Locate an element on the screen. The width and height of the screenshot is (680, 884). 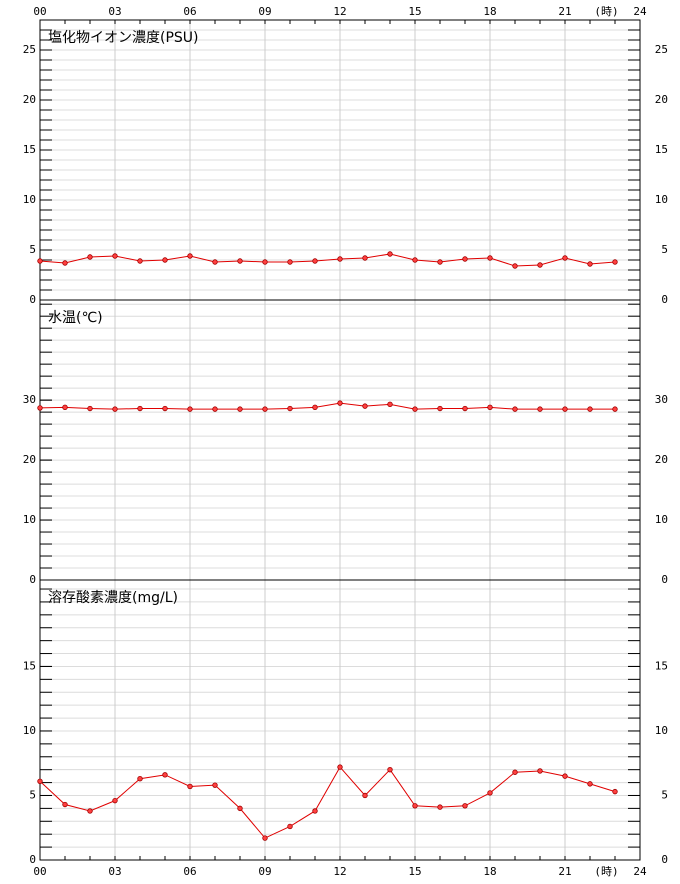
x-tick-label: 15 is located at coordinates (414, 871).